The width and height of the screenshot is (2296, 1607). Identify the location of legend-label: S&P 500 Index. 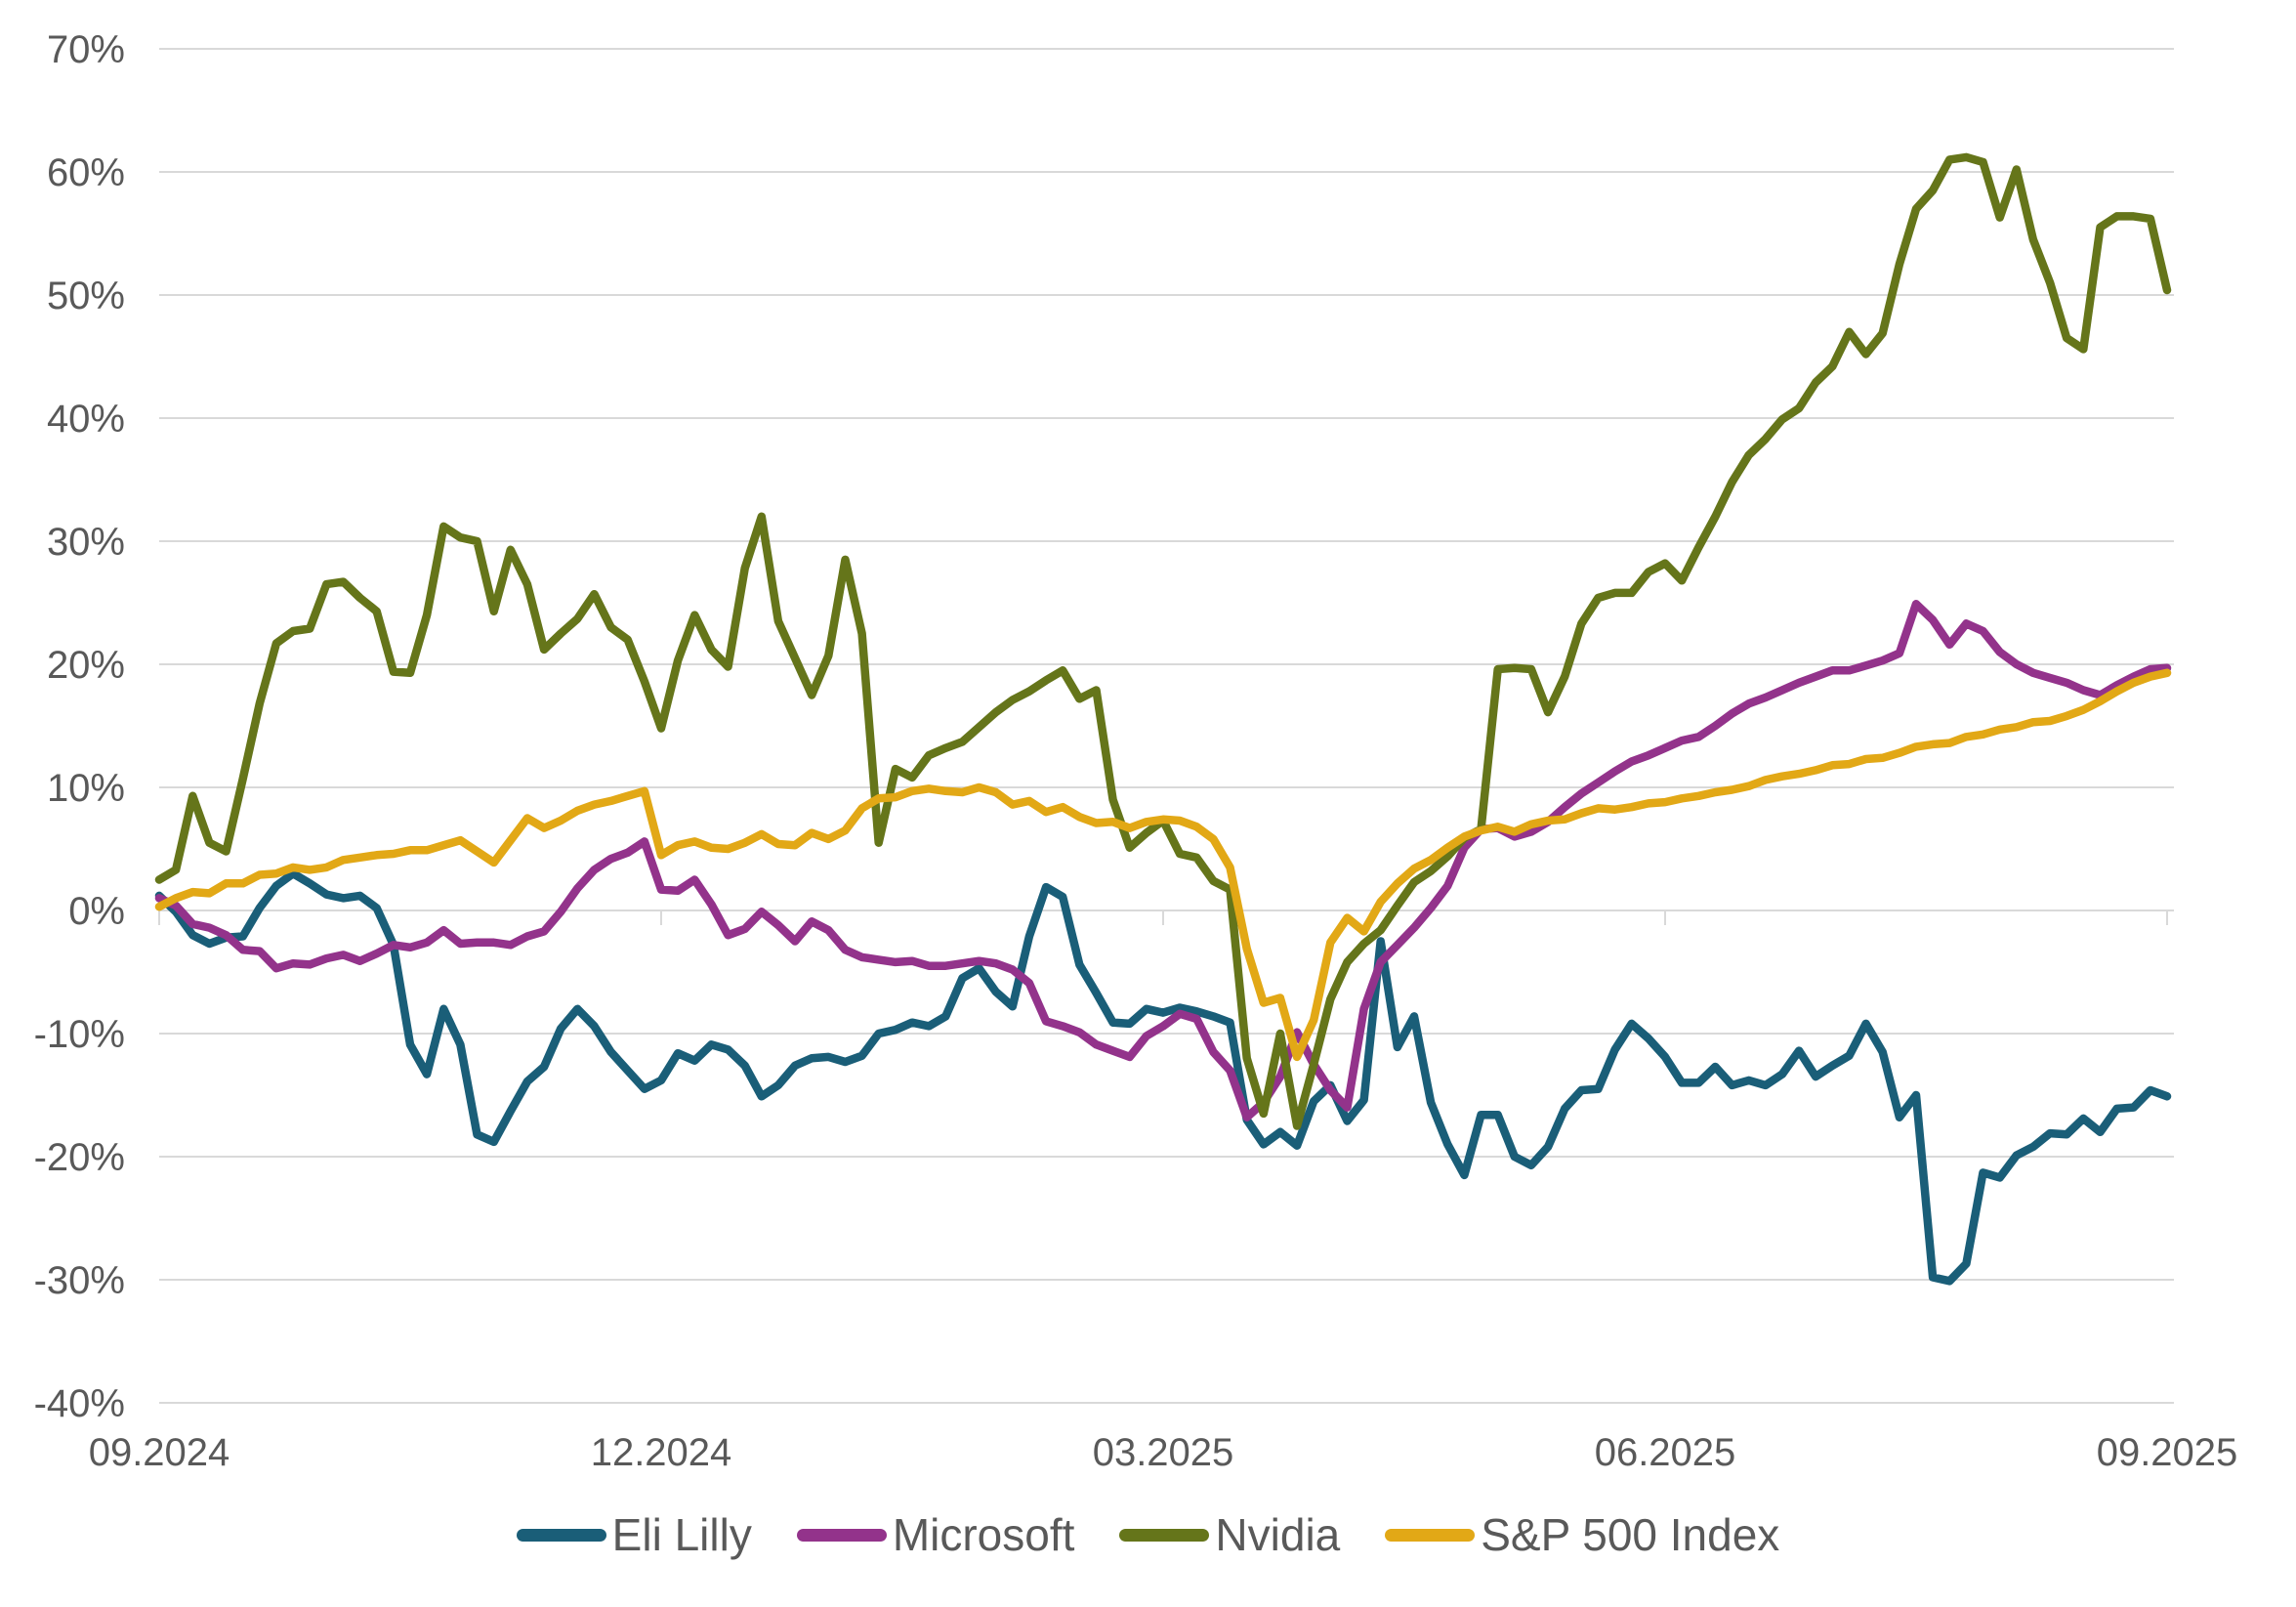
(1630, 1535).